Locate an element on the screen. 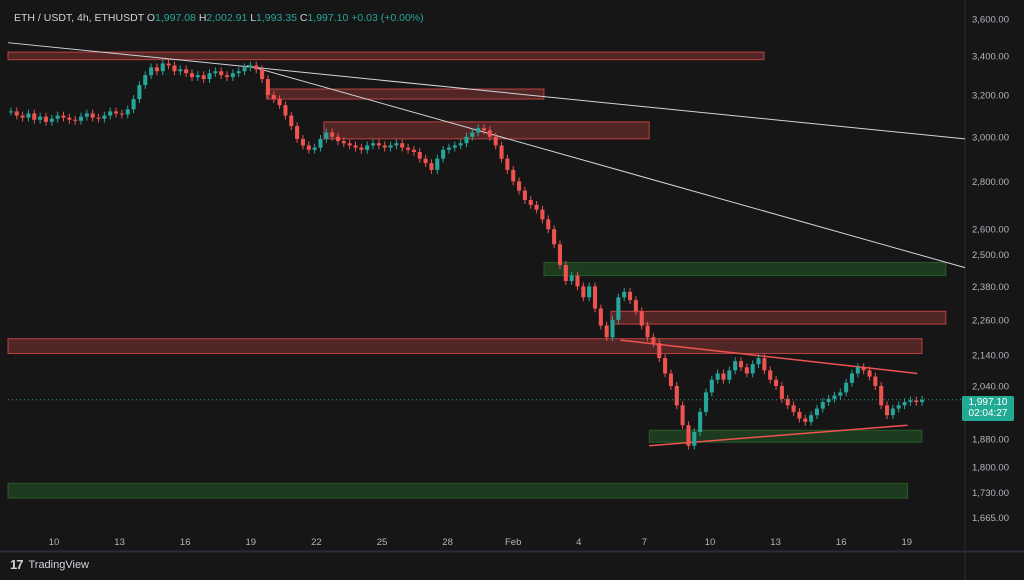 This screenshot has width=1024, height=580. y-tick-label: 2,140.00 is located at coordinates (990, 356).